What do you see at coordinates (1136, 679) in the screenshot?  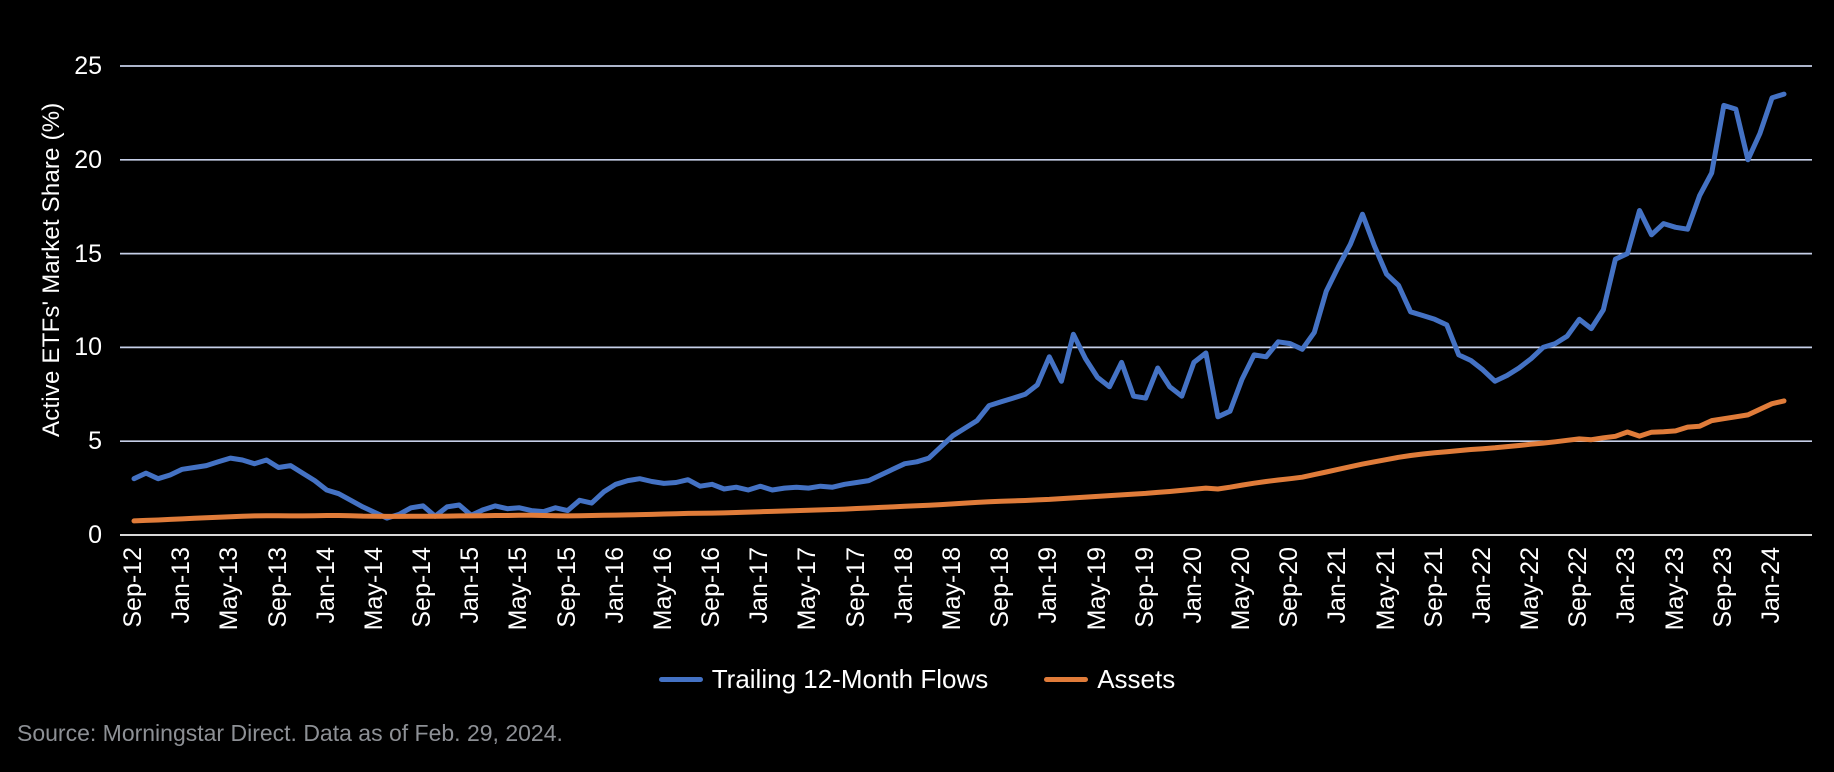 I see `legend-label-assets: Assets` at bounding box center [1136, 679].